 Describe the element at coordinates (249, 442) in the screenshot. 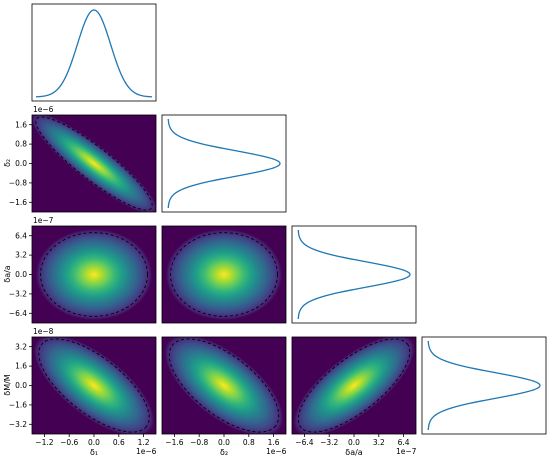

I see `x-tick-label: 0.8` at that location.